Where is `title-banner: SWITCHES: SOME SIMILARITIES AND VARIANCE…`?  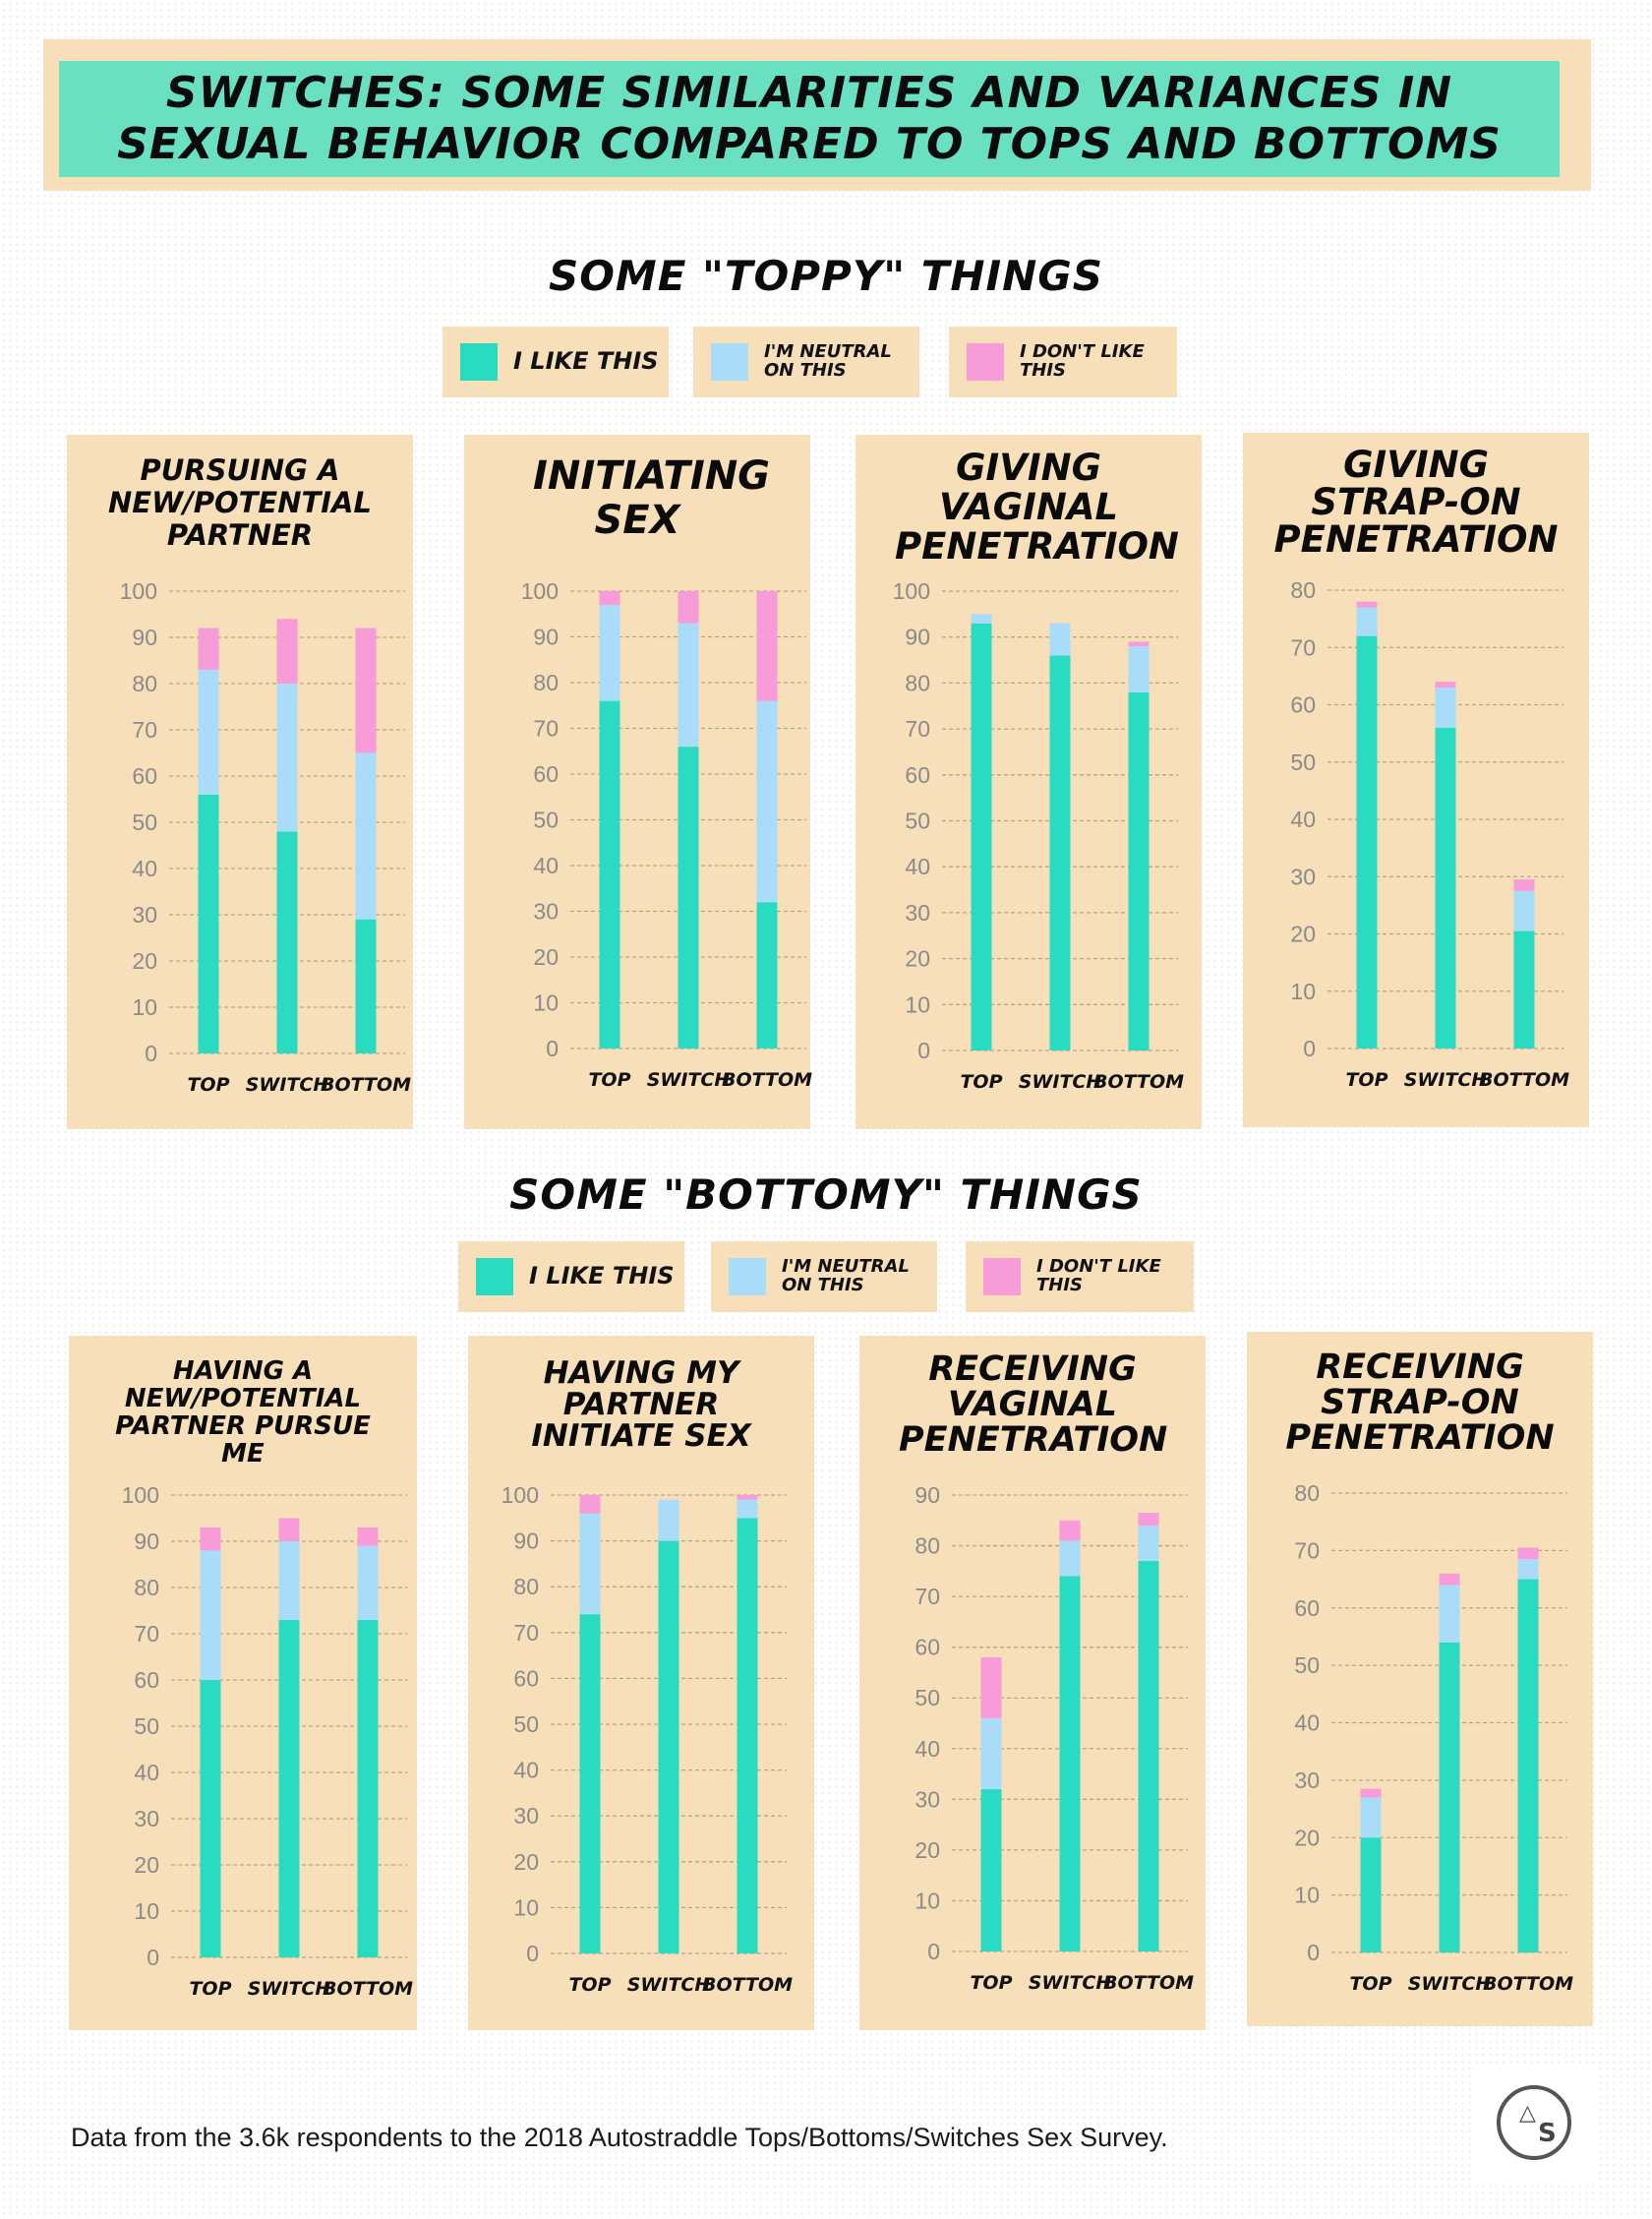
title-banner: SWITCHES: SOME SIMILARITIES AND VARIANCE… is located at coordinates (809, 119).